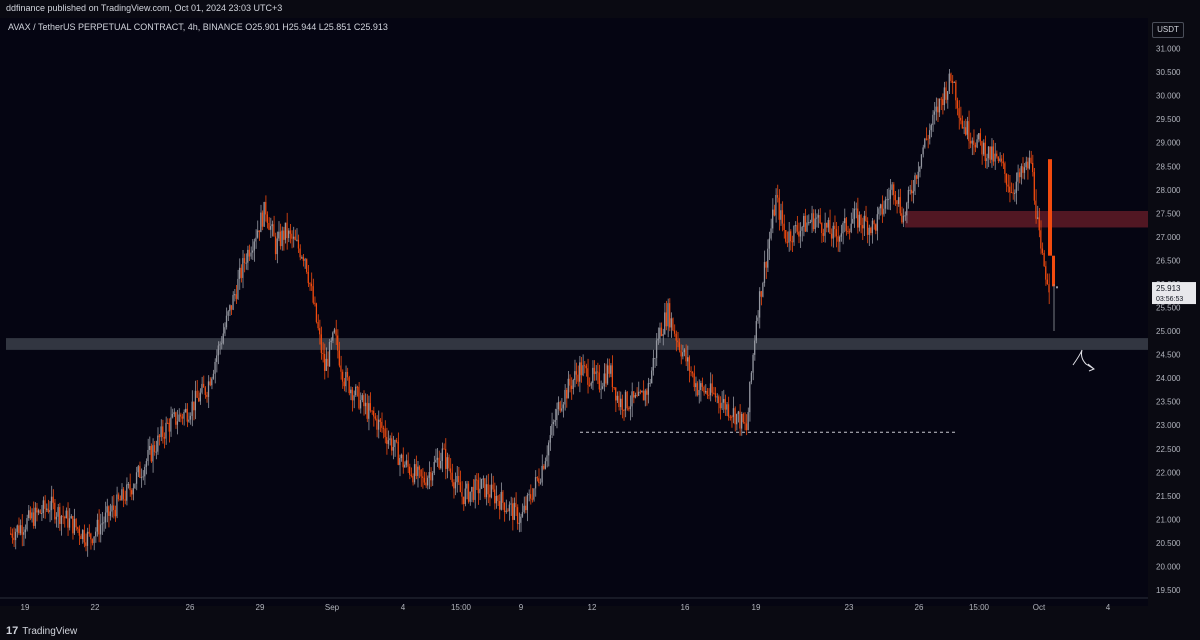 This screenshot has width=1200, height=640. I want to click on currency-button: USDT, so click(1168, 30).